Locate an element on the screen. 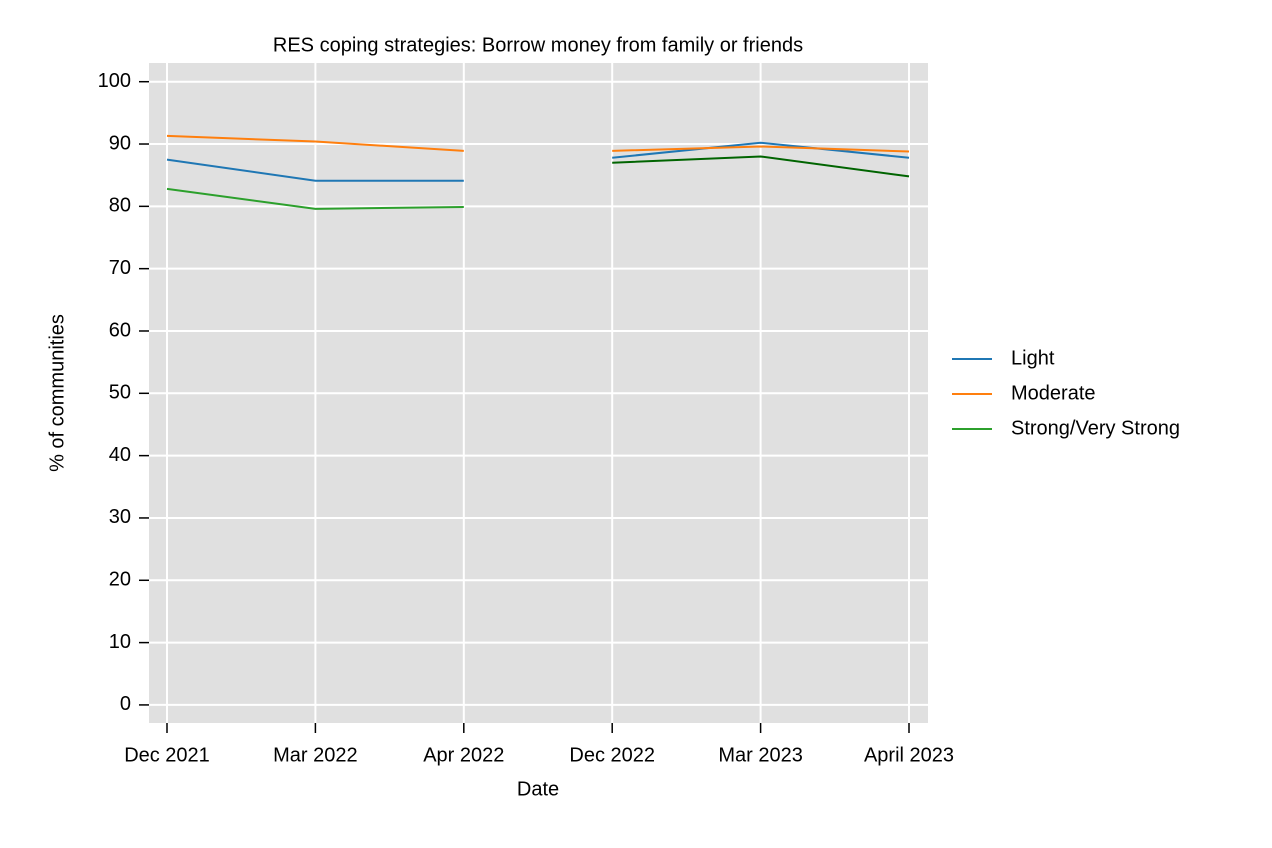 The width and height of the screenshot is (1272, 848). x-tick-label: April 2023 is located at coordinates (909, 755).